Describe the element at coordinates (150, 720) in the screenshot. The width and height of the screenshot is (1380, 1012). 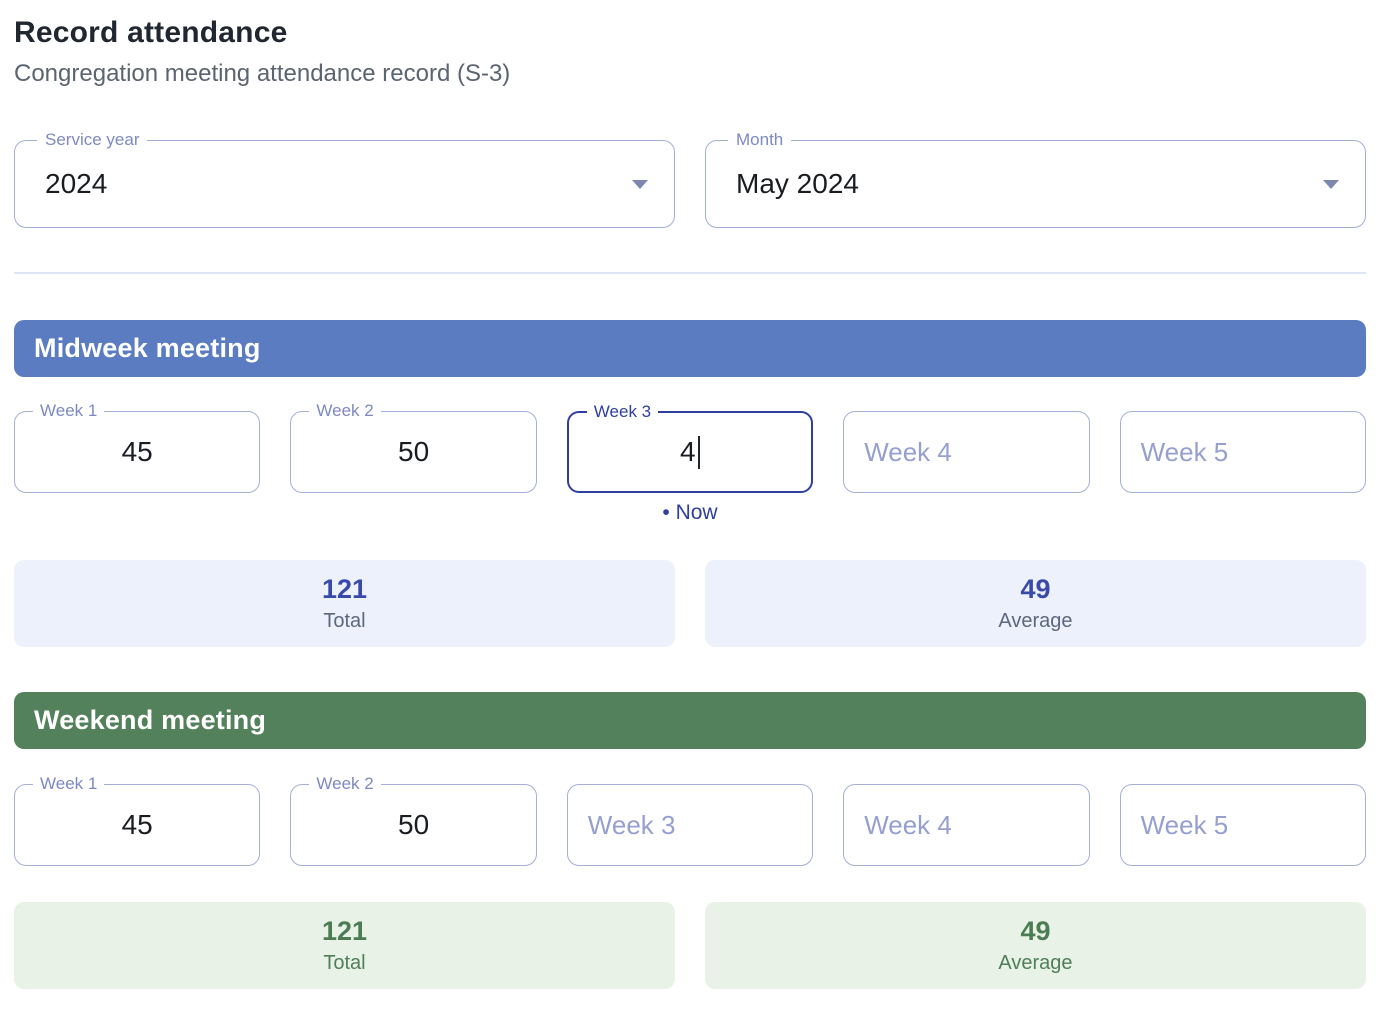
I see `section-title: Weekend meeting` at that location.